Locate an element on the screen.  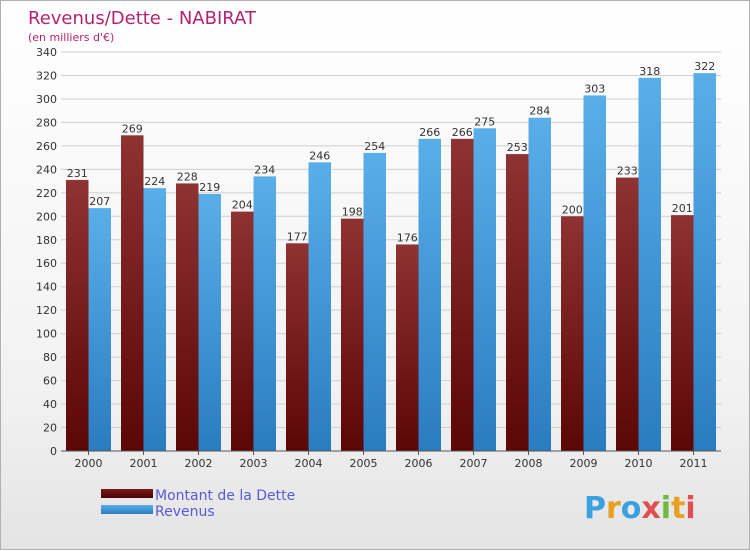
x-tick-label: 2001 is located at coordinates (144, 463).